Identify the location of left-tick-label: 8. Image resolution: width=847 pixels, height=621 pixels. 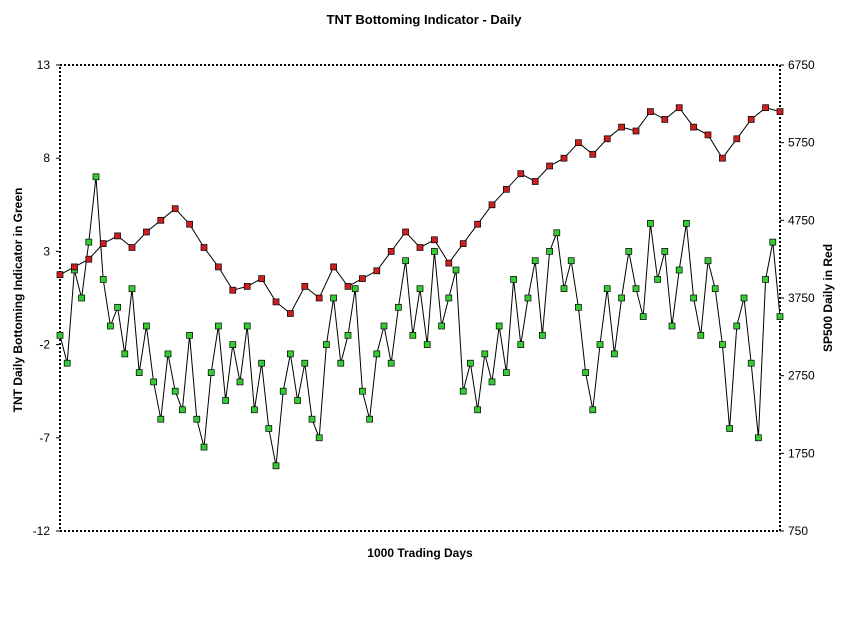
(46, 158).